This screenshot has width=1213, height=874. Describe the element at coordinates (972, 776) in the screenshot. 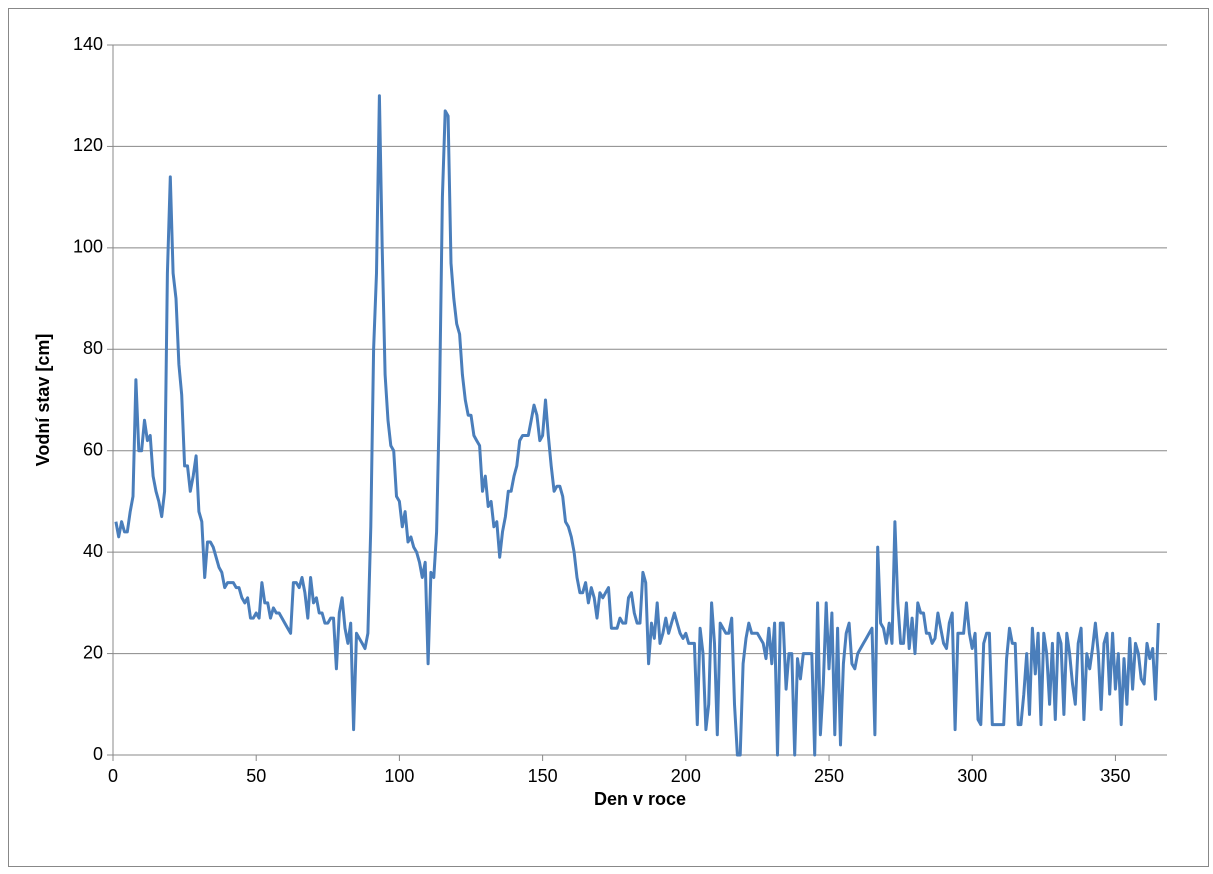

I see `x-tick-label: 300` at that location.